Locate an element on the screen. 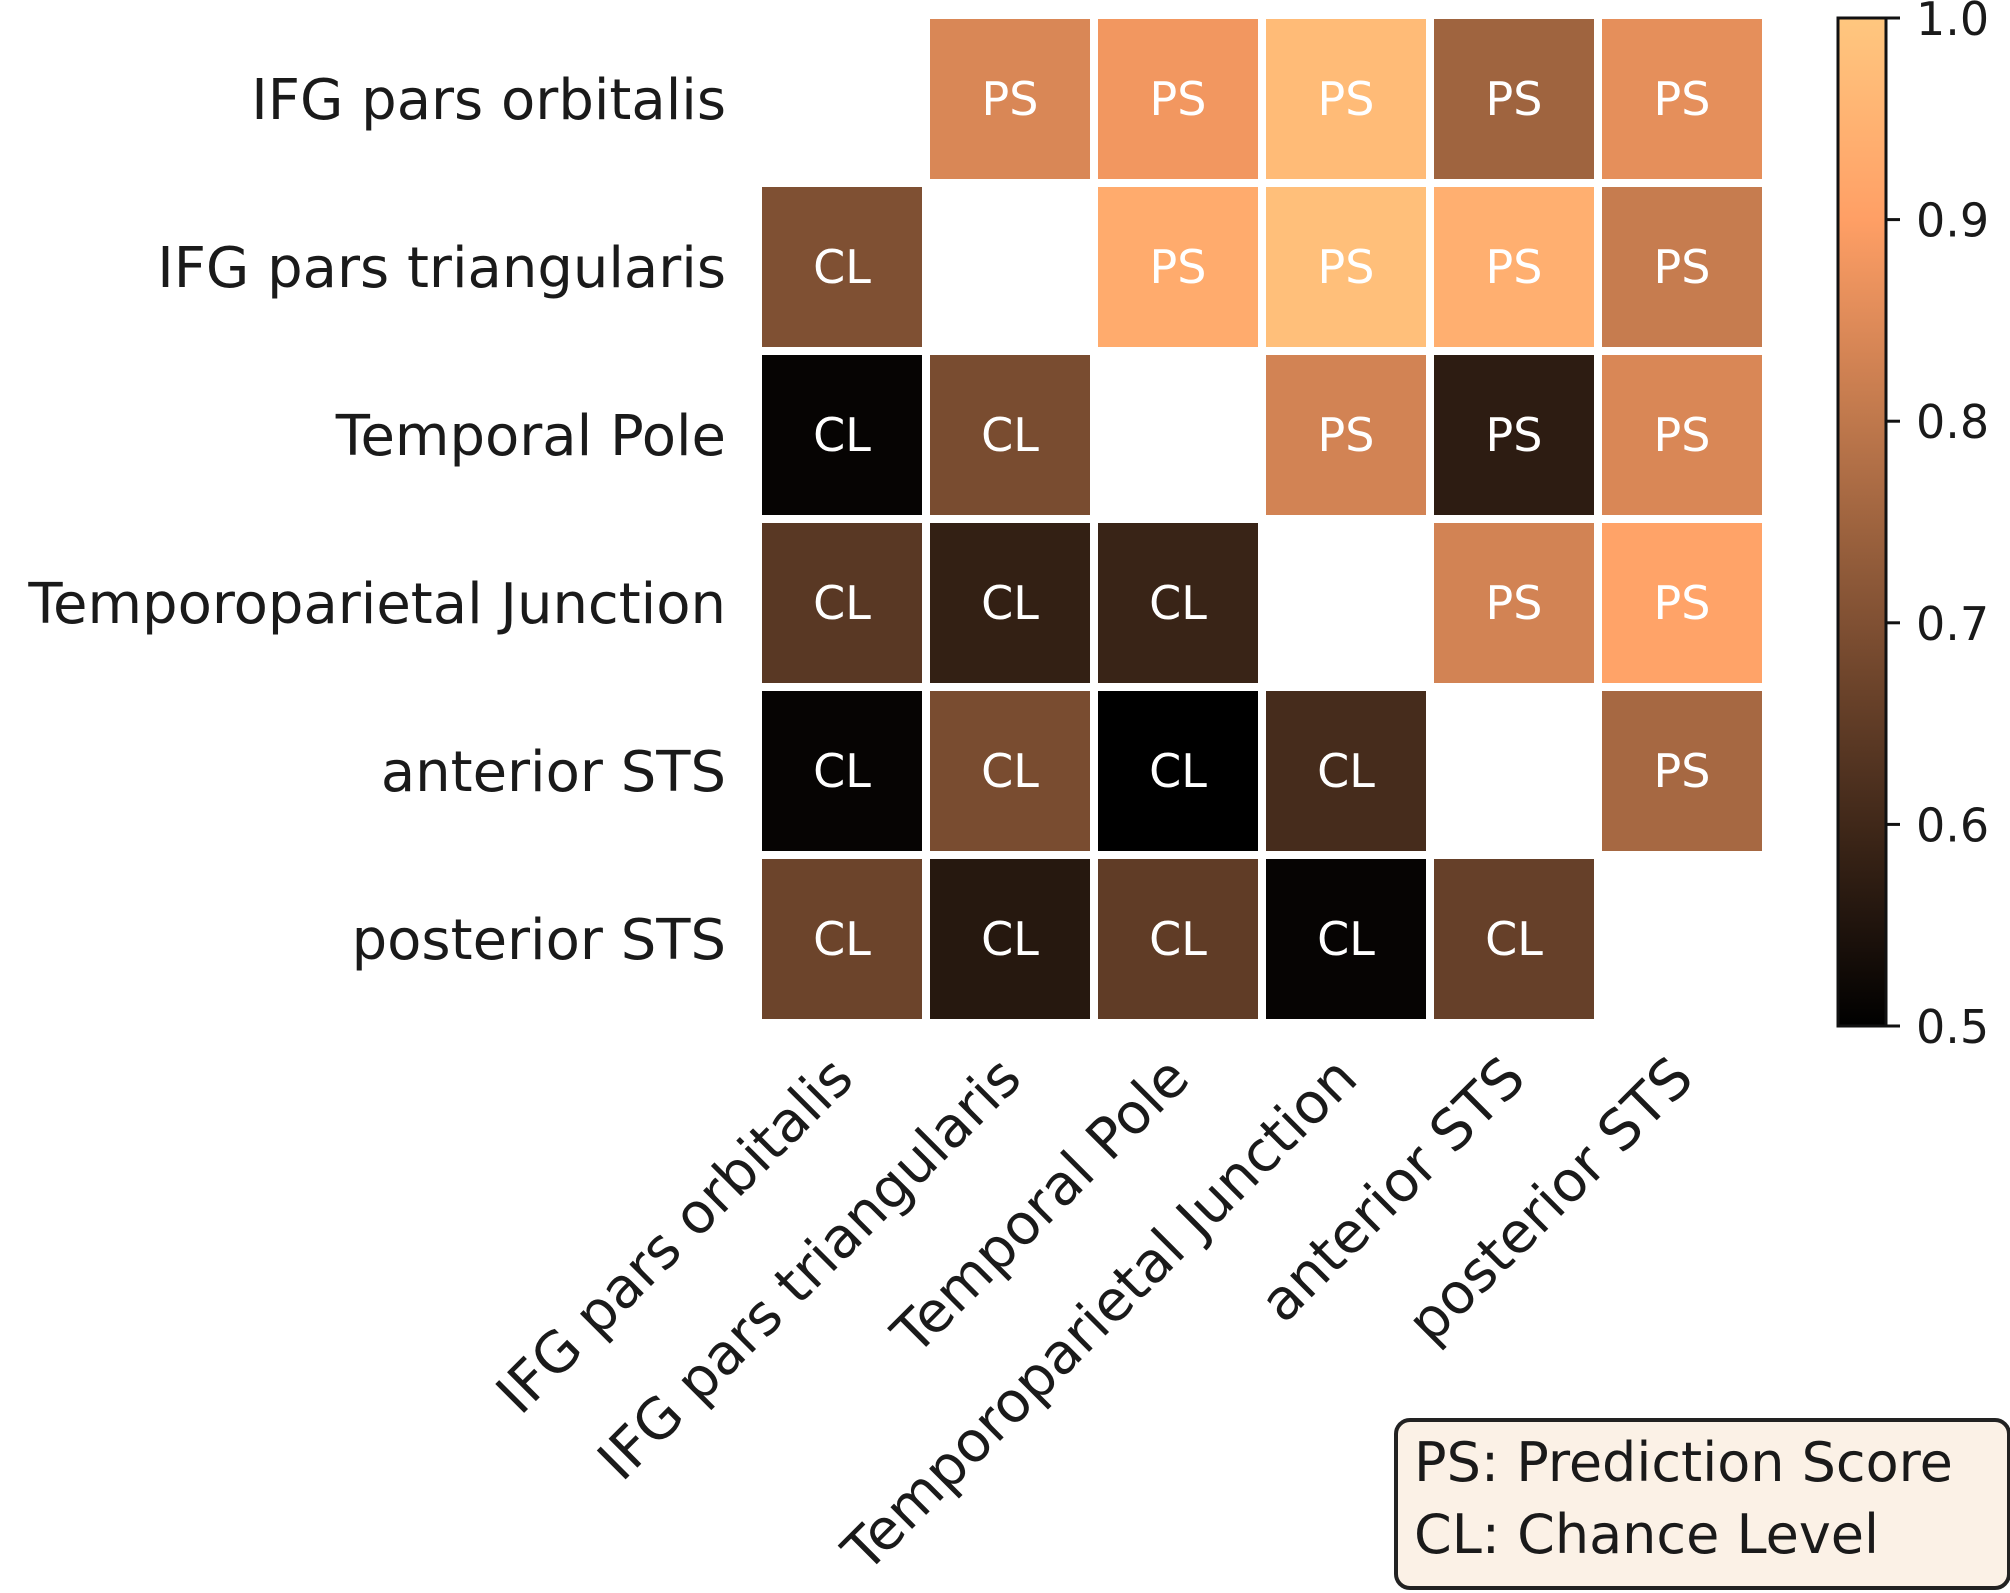 This screenshot has width=2010, height=1593. legend-line-ps: PS: Prediction Score is located at coordinates (1683, 1462).